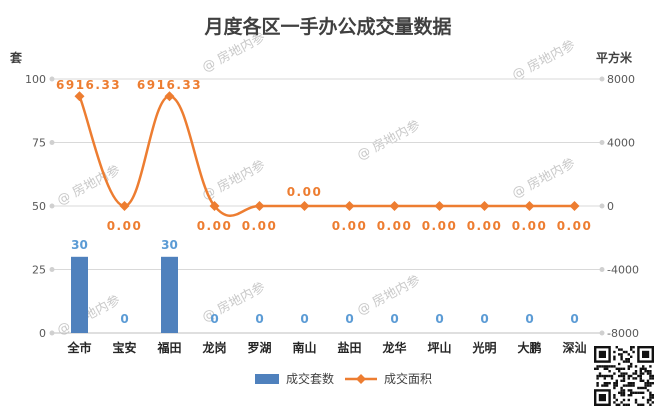  Describe the element at coordinates (16, 57) in the screenshot. I see `left-axis-unit: 套` at that location.